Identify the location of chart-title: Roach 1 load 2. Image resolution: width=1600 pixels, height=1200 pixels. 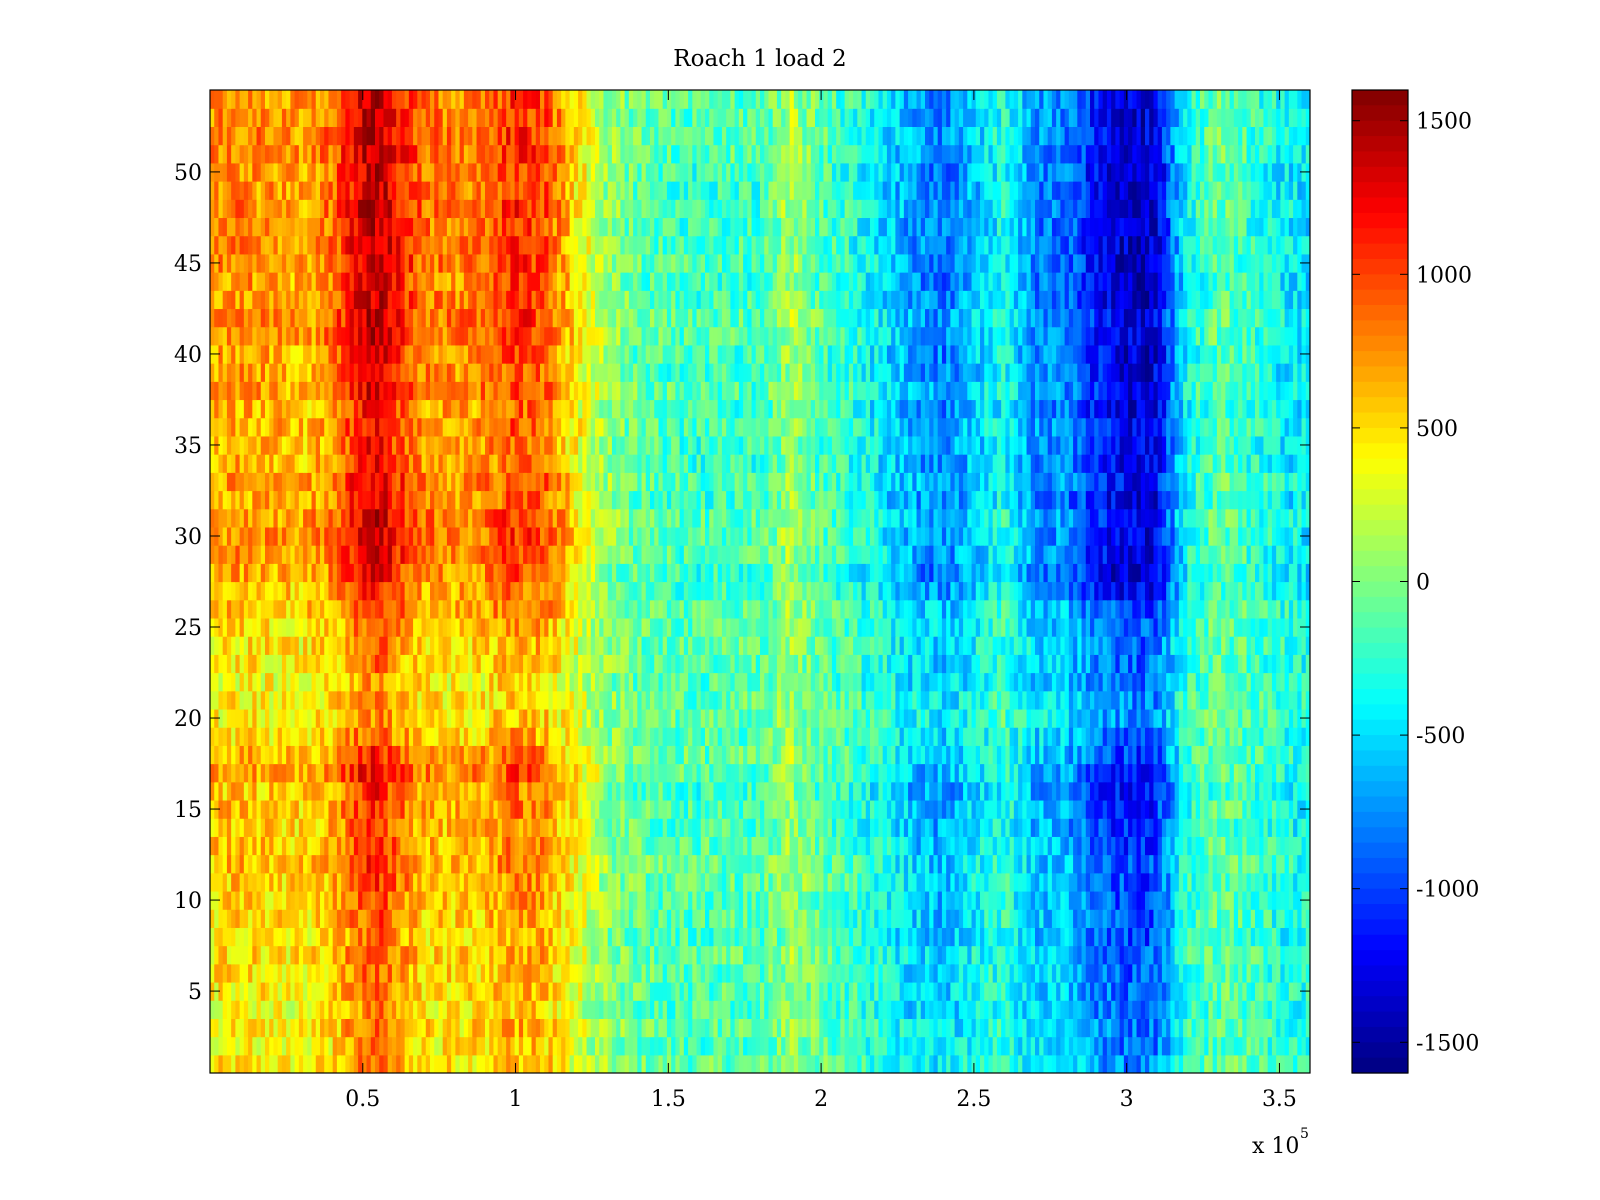
(759, 59).